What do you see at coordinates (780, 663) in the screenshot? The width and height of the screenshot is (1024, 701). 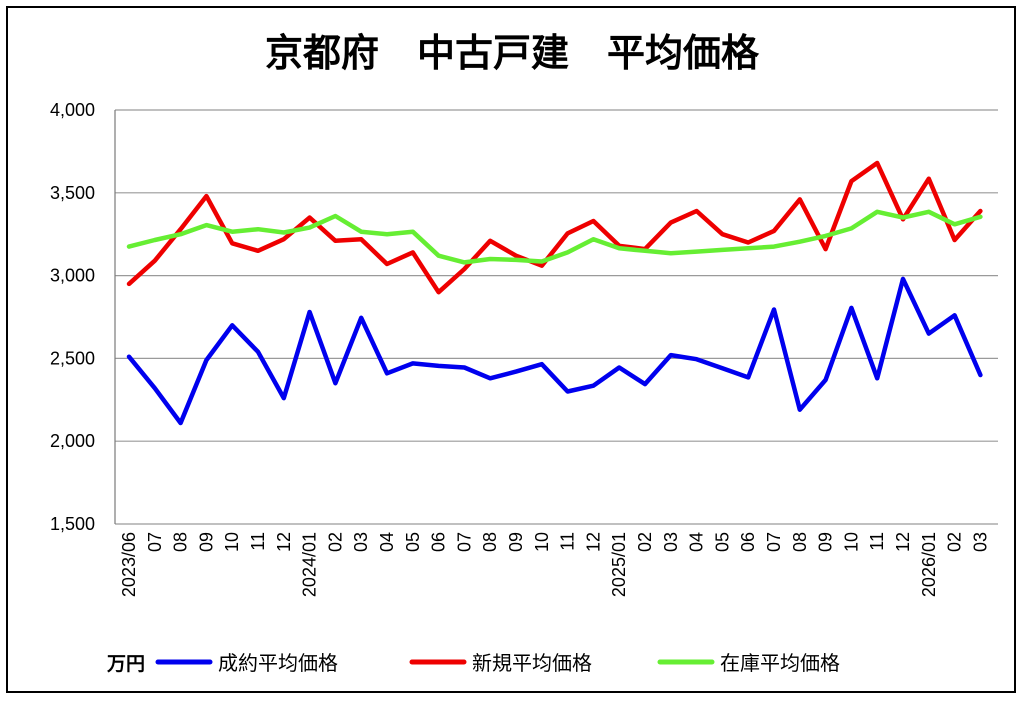 I see `legend-label: 在庫平均価格` at bounding box center [780, 663].